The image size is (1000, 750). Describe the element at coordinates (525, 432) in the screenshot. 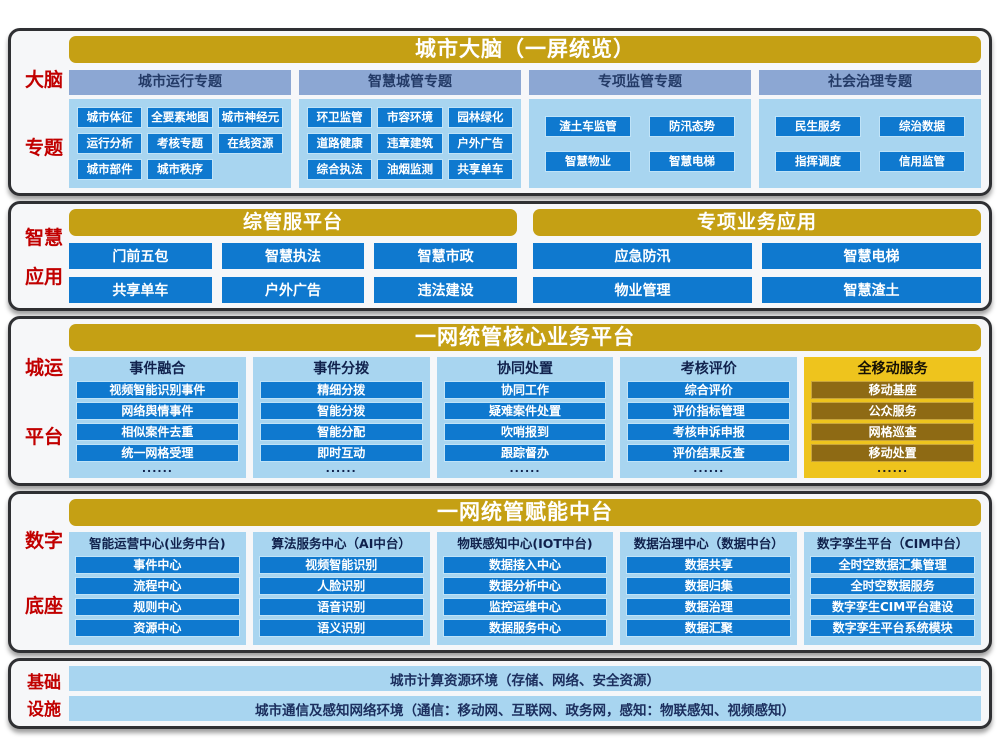

I see `core-business-item: 吹哨报到` at that location.